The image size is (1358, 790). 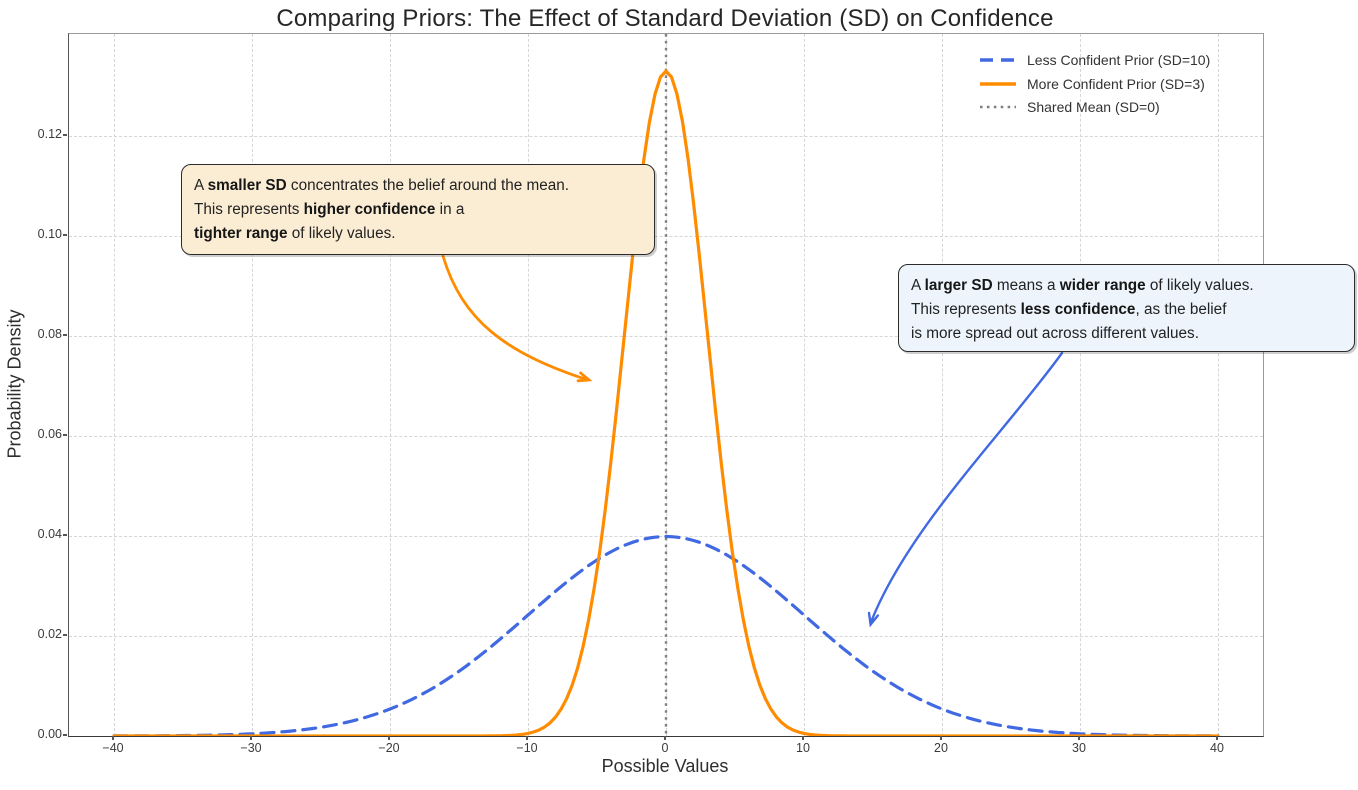 I want to click on legend-dashed-line-swatch, so click(x=998, y=60).